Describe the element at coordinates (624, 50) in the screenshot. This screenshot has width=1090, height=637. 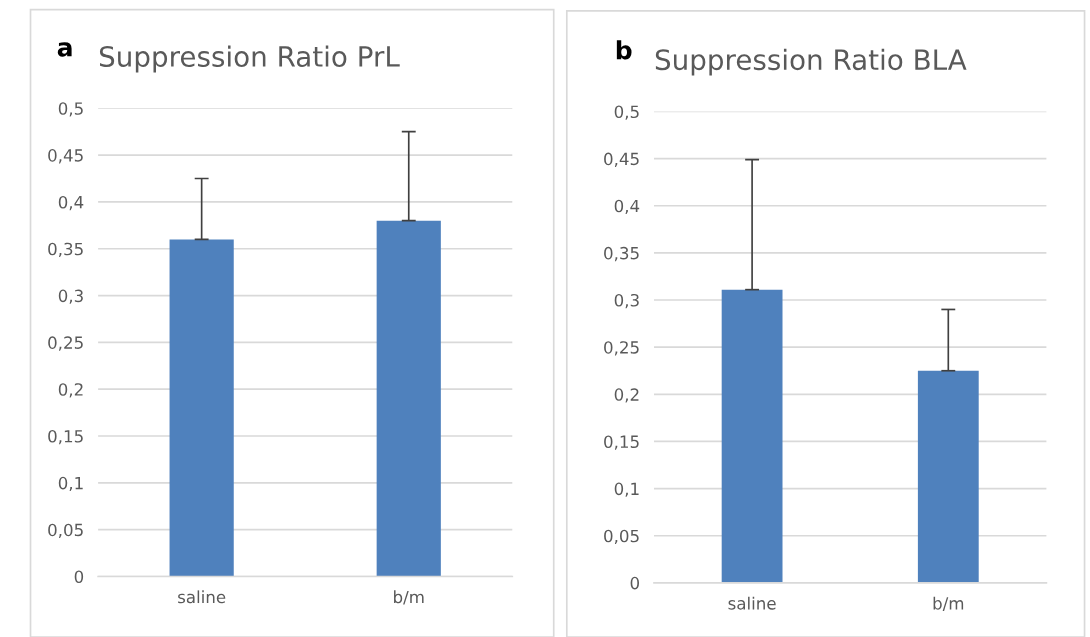
I see `text: b` at that location.